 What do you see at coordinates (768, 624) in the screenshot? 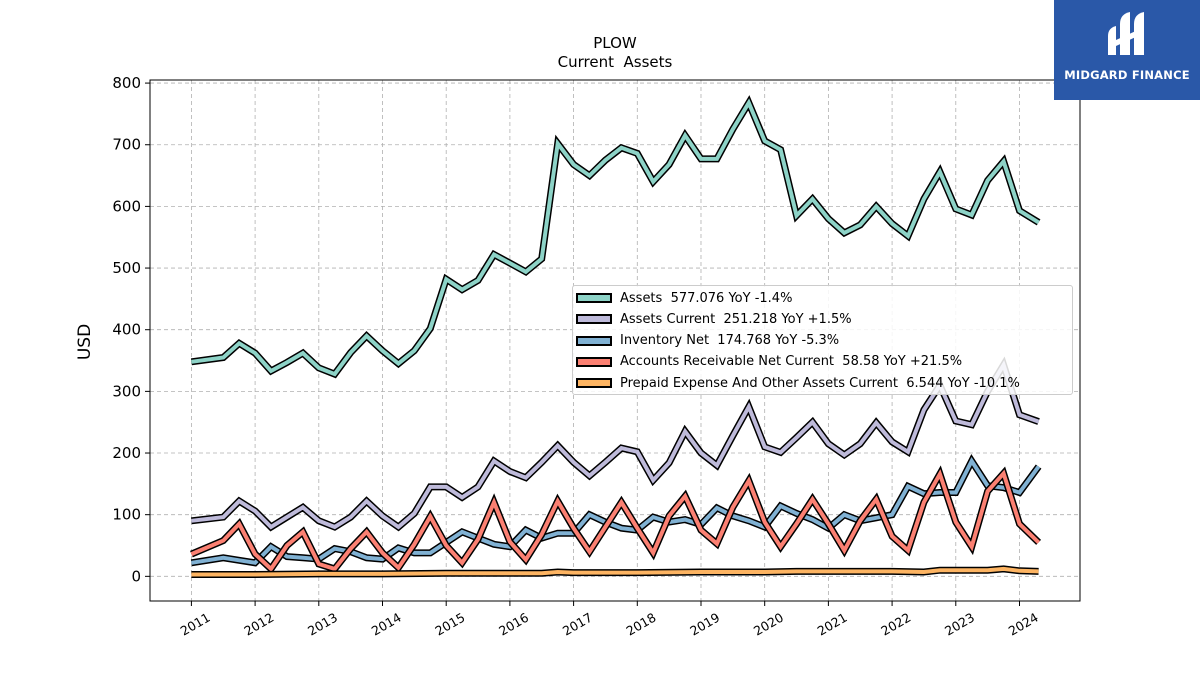
I see `x-tick-label: 2020` at bounding box center [768, 624].